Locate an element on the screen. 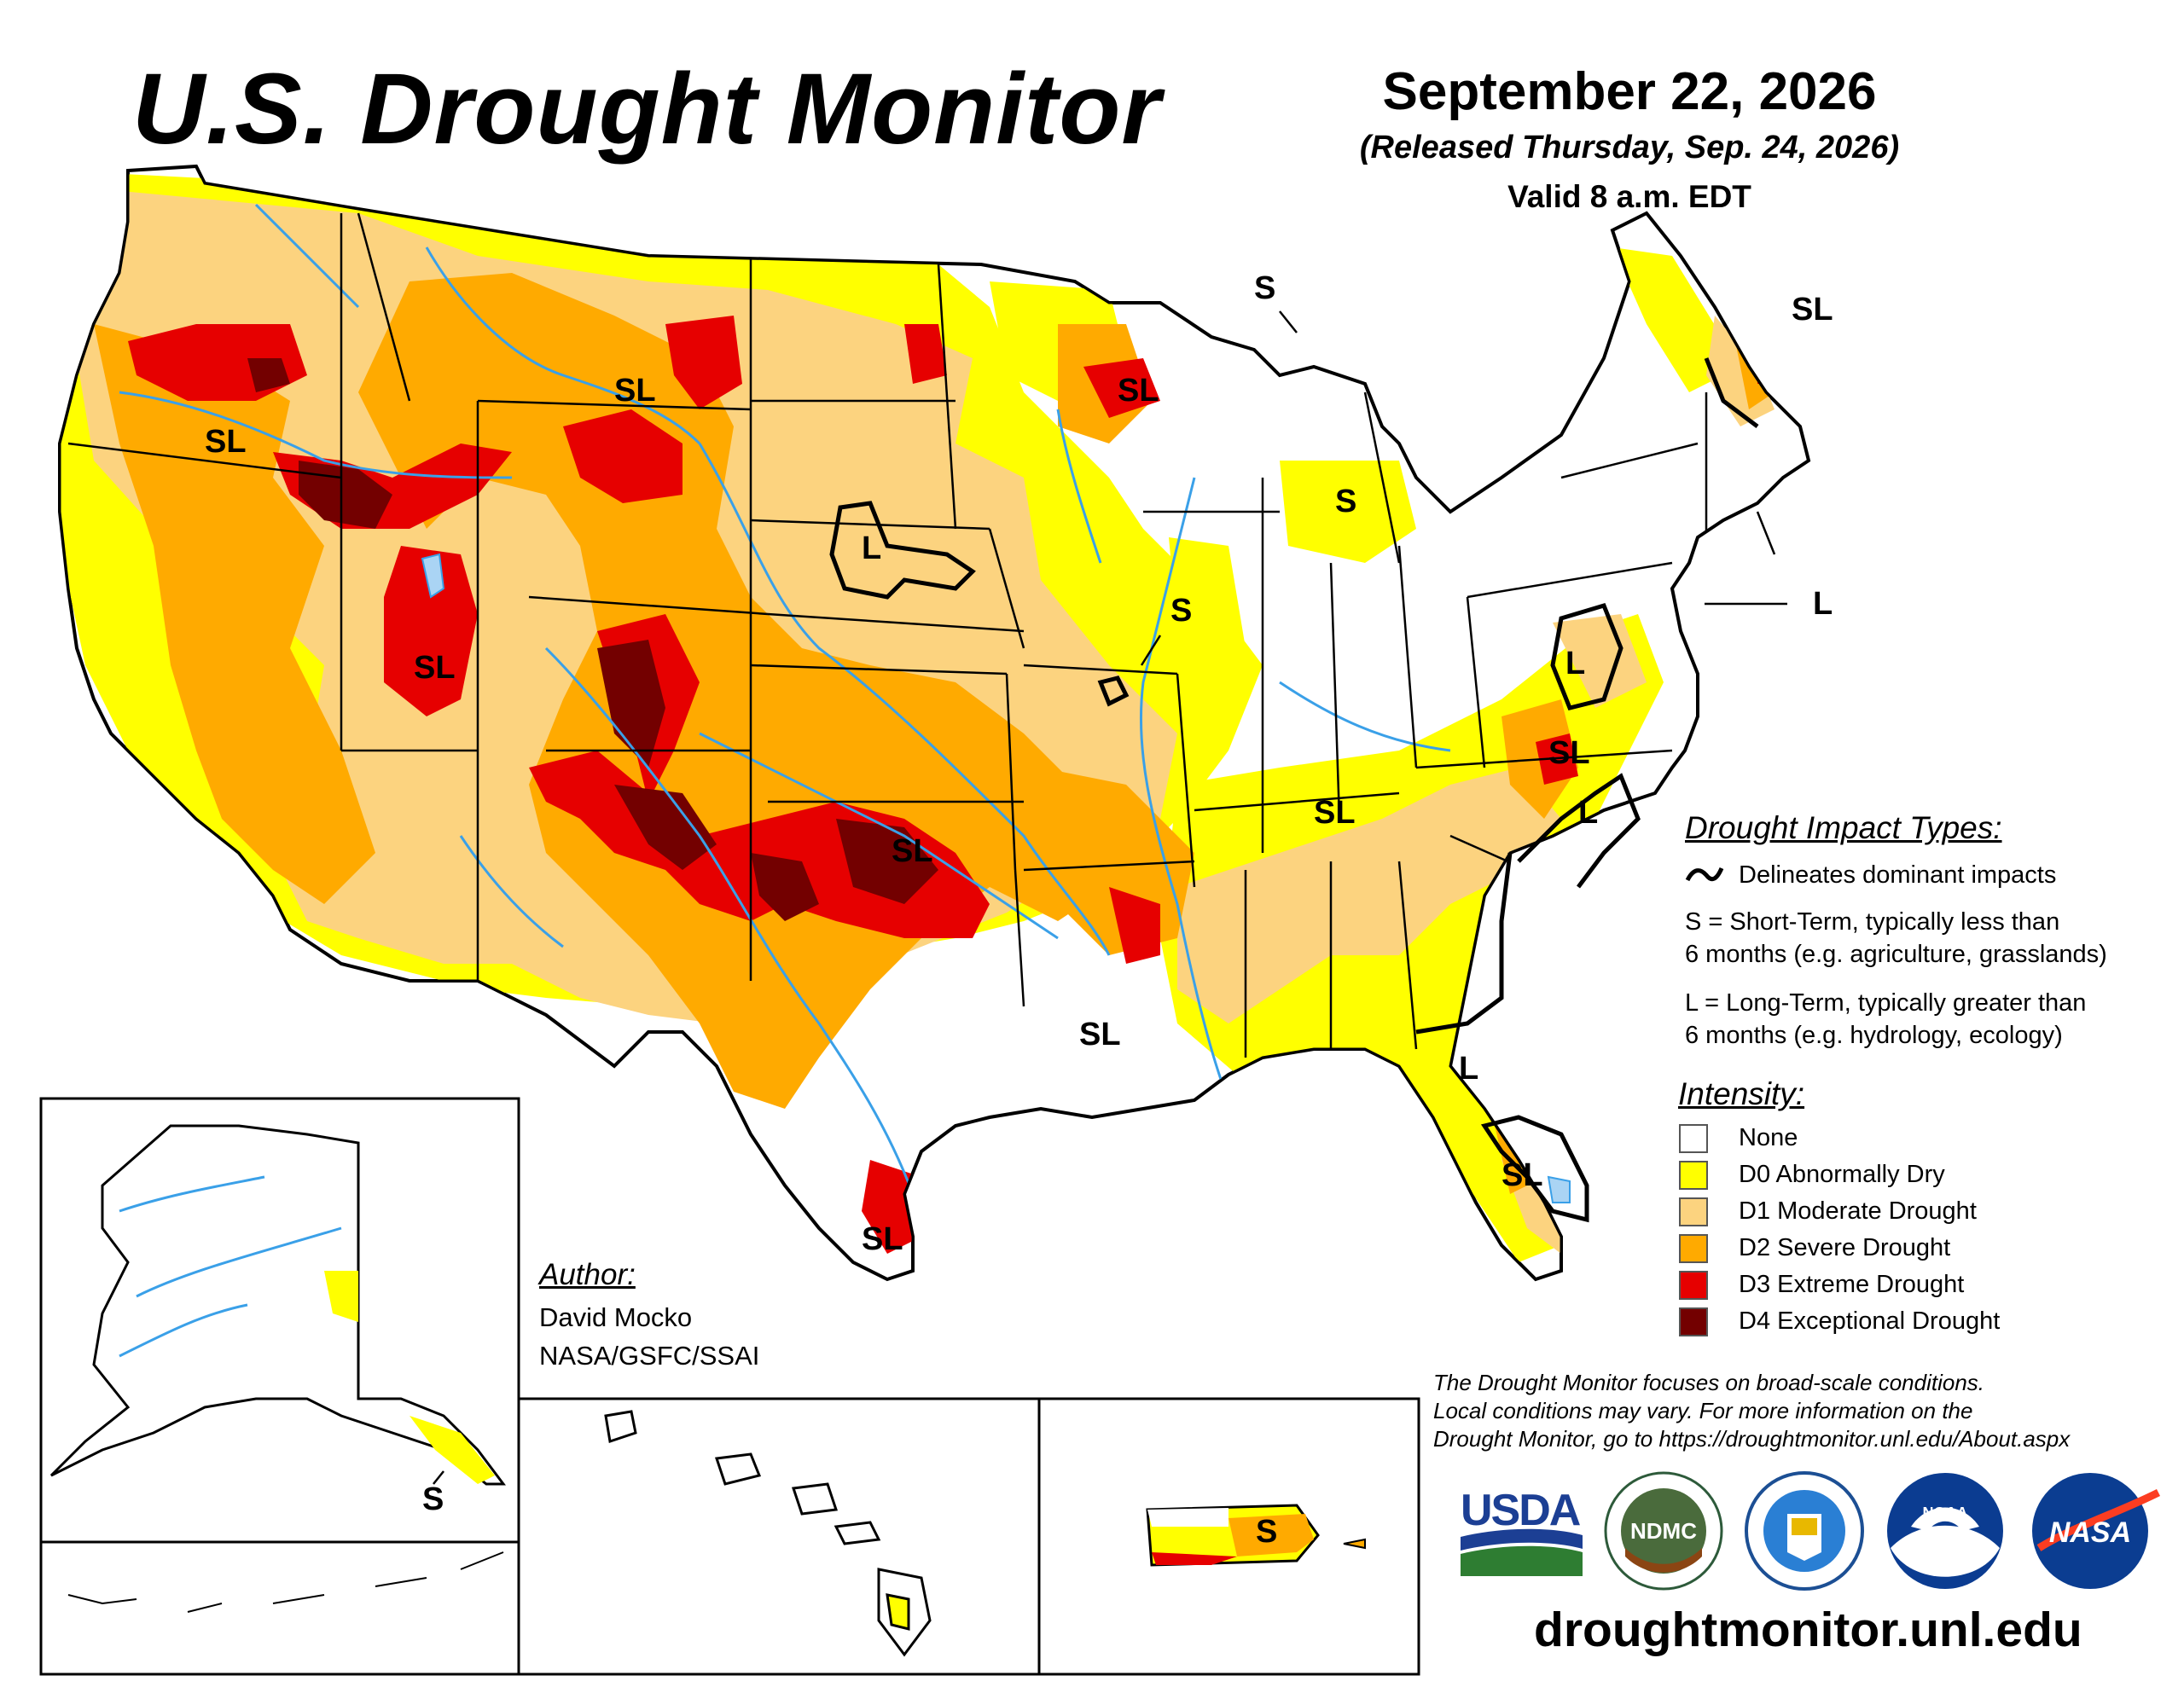 This screenshot has height=1687, width=2184. label-s-illinois: S is located at coordinates (1181, 611).